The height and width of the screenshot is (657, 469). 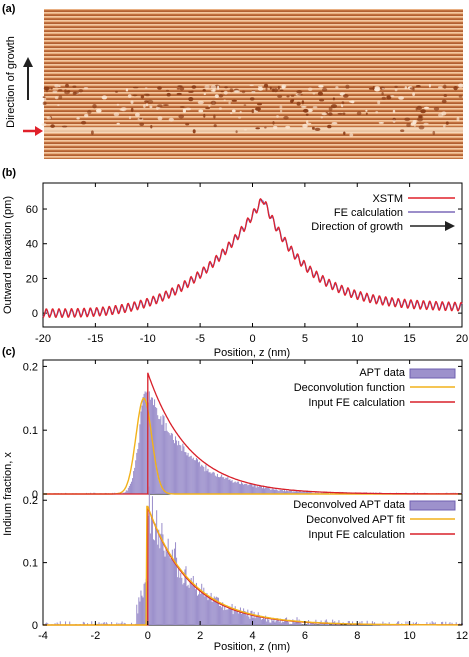 What do you see at coordinates (200, 339) in the screenshot?
I see `b-x-tick-label: -5` at bounding box center [200, 339].